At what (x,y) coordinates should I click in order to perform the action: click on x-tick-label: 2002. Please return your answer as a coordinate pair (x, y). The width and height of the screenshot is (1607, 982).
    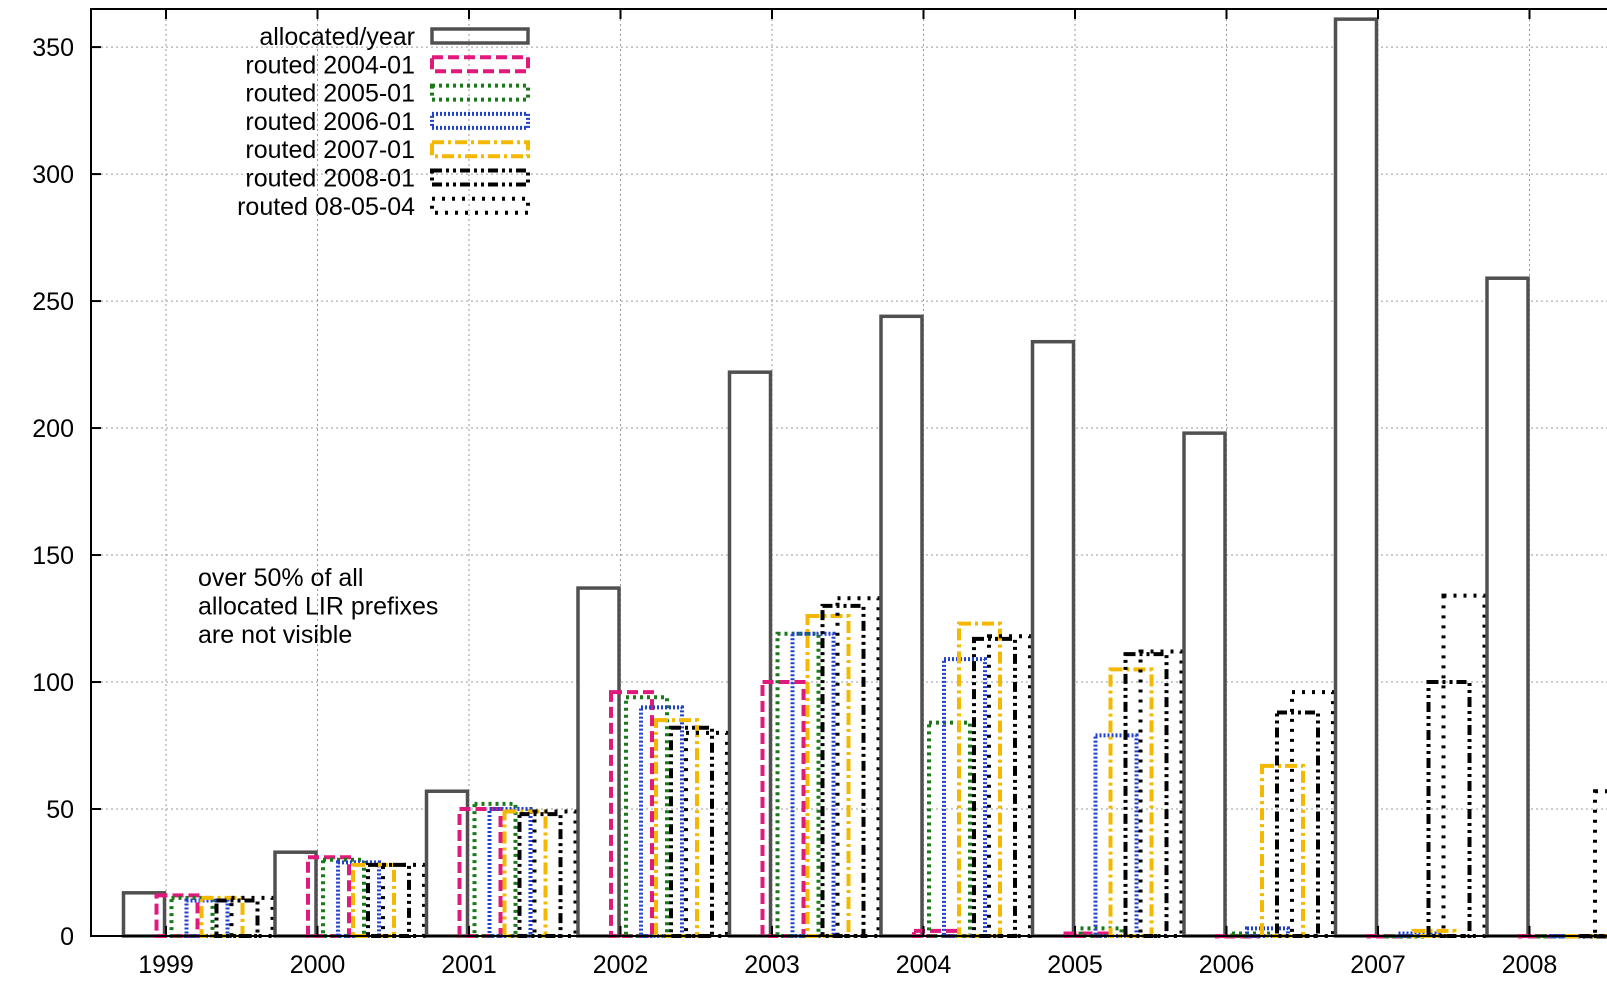
    Looking at the image, I should click on (621, 965).